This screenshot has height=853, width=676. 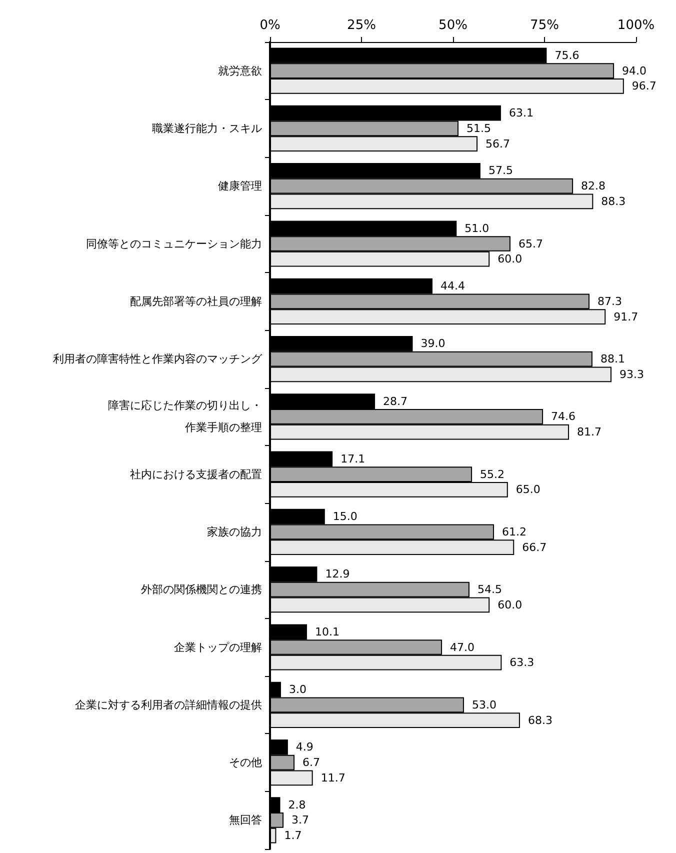 What do you see at coordinates (240, 71) in the screenshot?
I see `y-tick-label: 就労意欲` at bounding box center [240, 71].